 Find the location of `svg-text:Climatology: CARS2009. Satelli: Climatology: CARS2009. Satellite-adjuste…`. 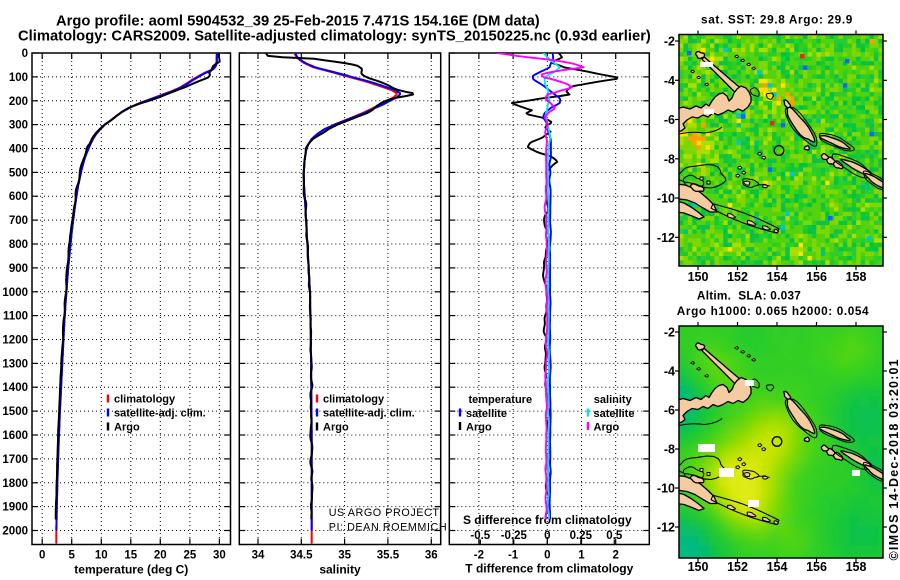

svg-text:Climatology: CARS2009. Satelli: Climatology: CARS2009. Satellite-adjuste… is located at coordinates (334, 37).